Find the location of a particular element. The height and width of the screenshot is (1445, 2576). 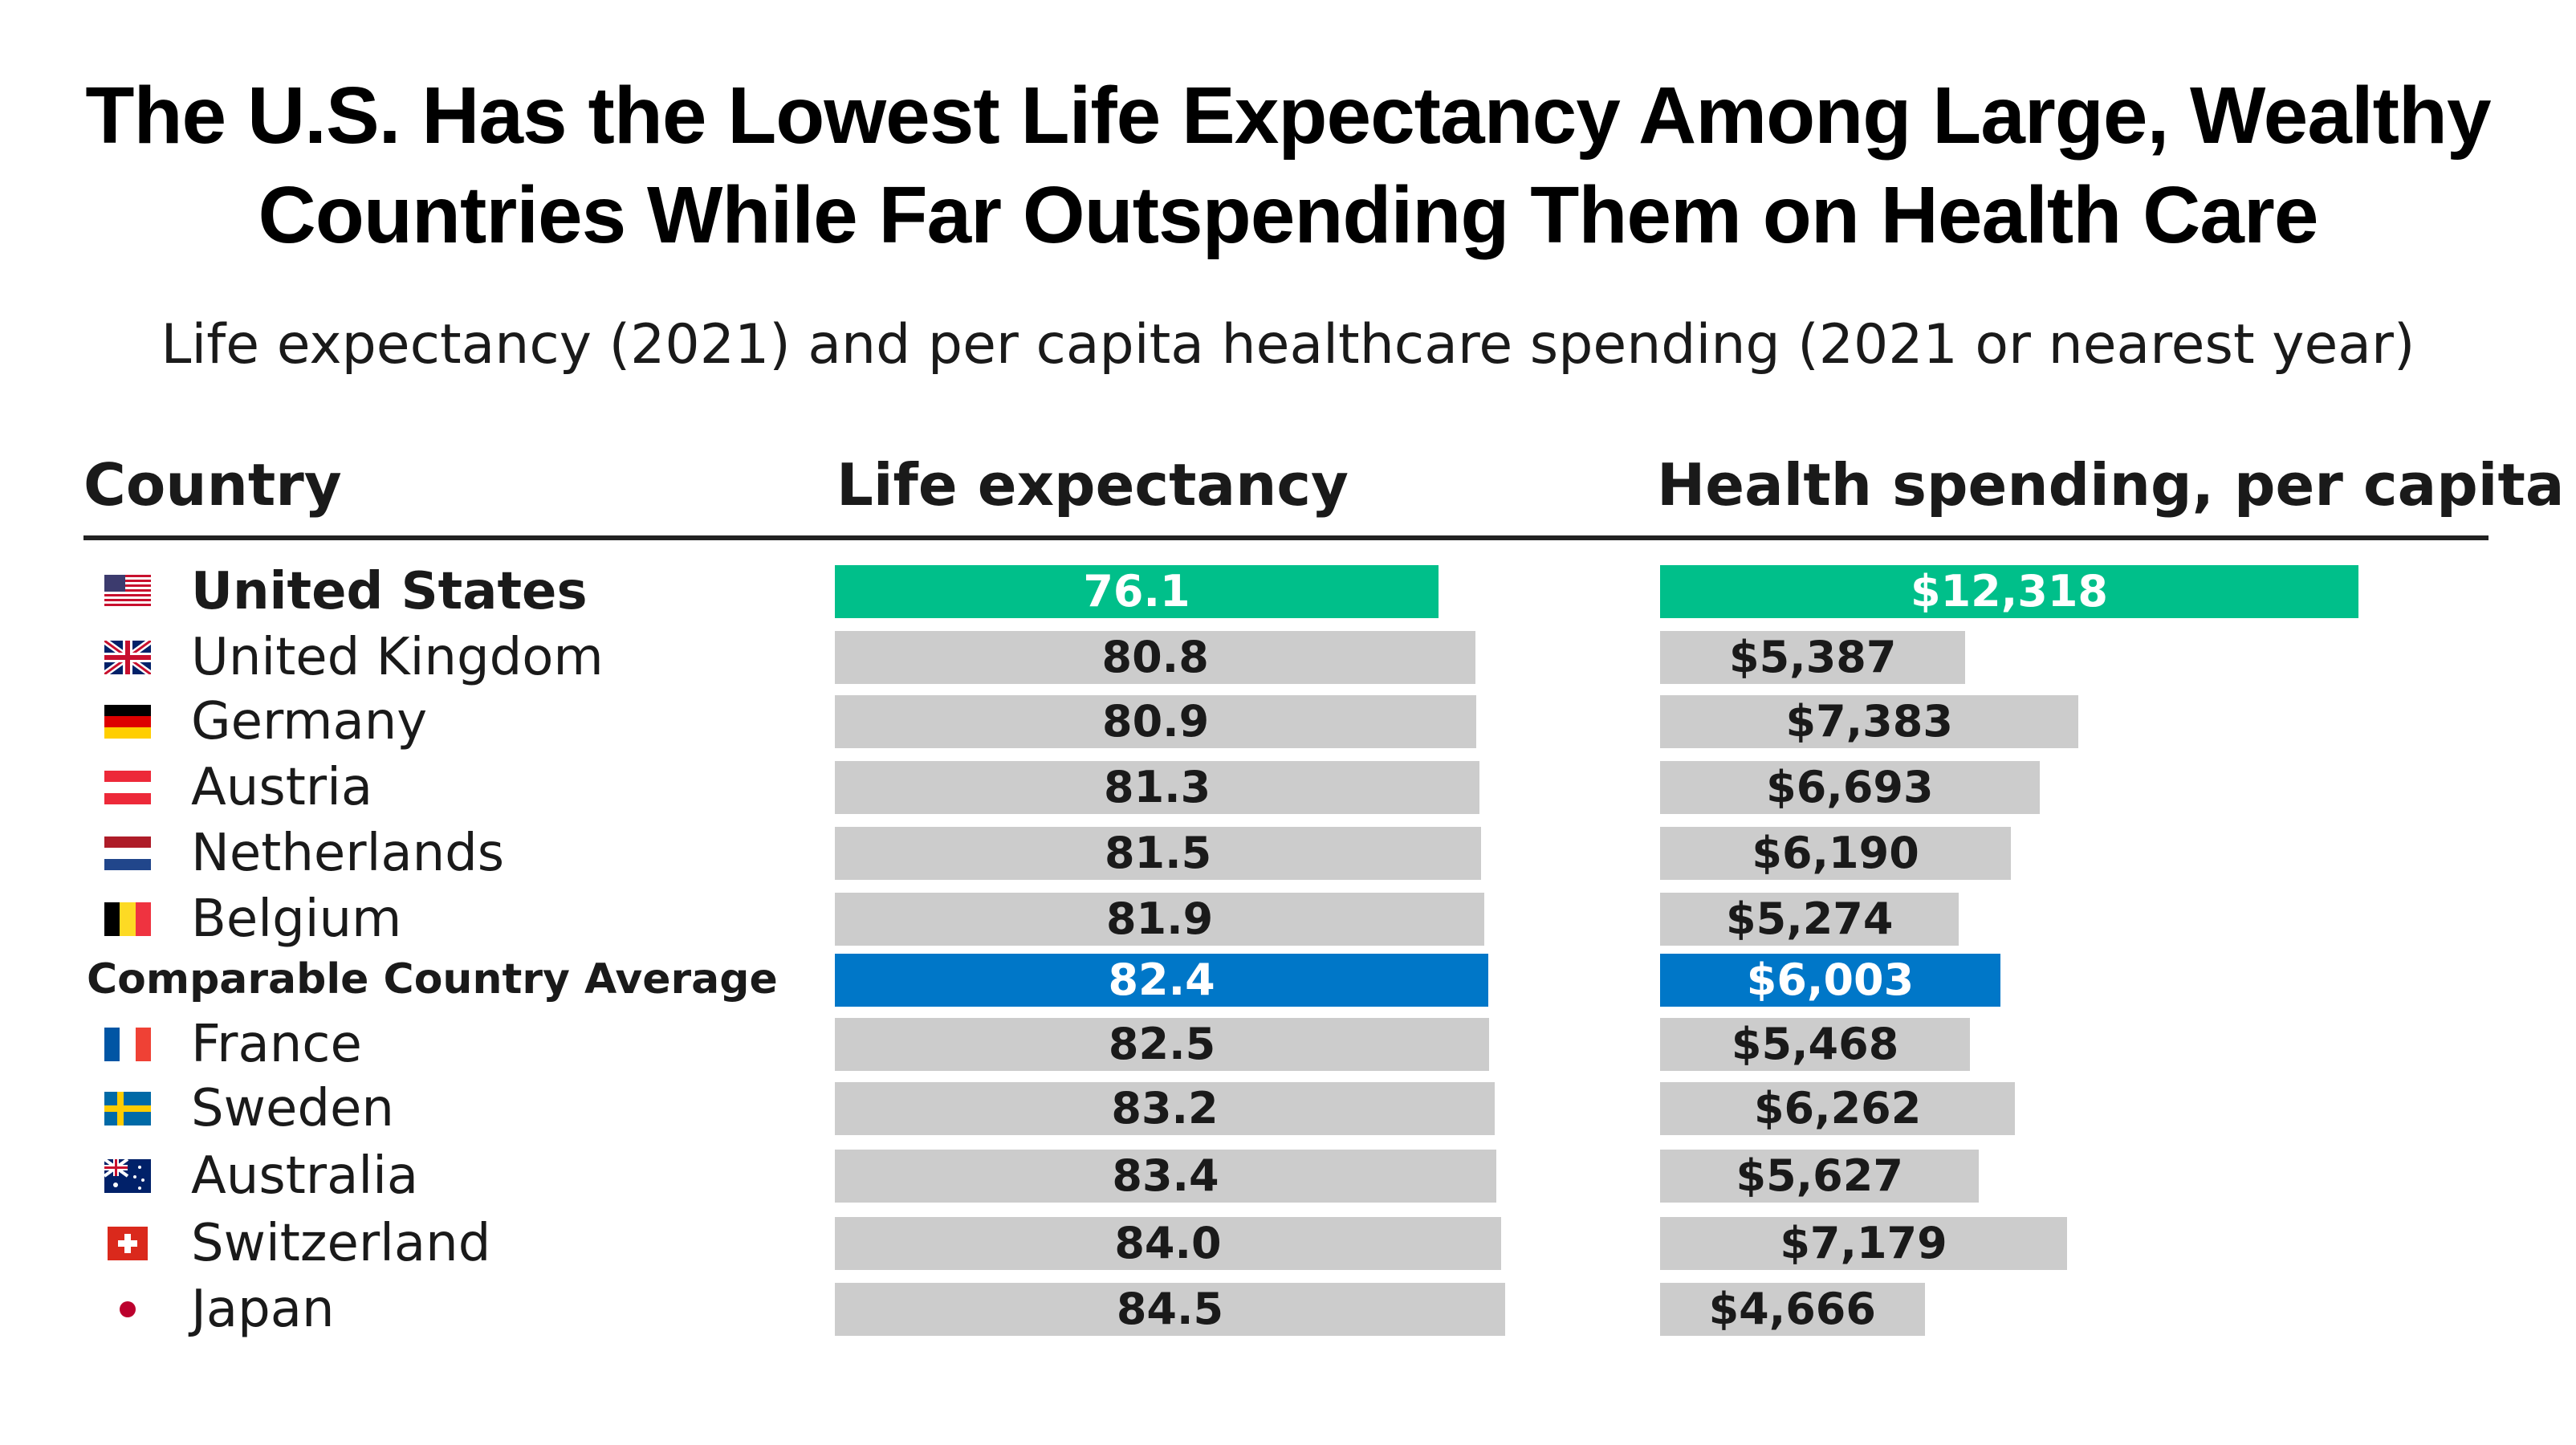

health-spending-value-label: $5,274 is located at coordinates (1810, 918).